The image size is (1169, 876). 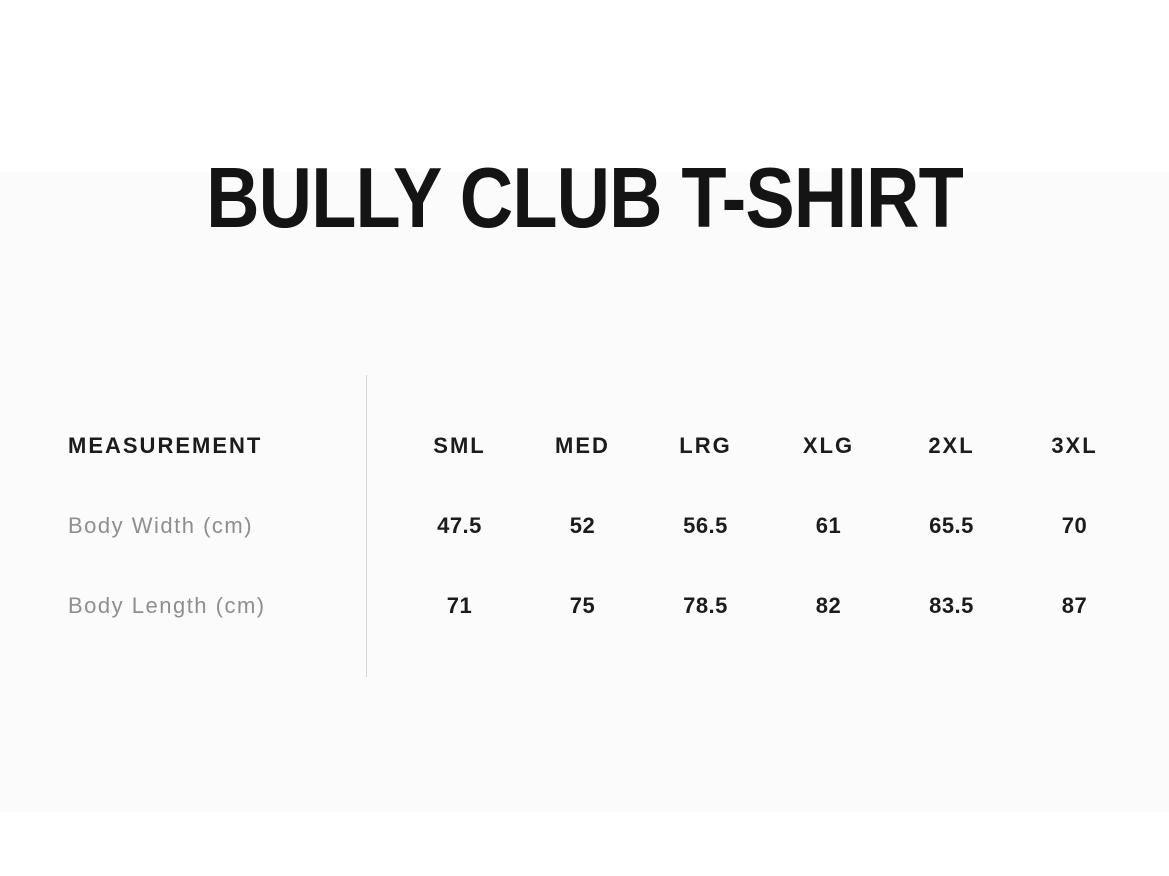 What do you see at coordinates (705, 445) in the screenshot?
I see `column-header-lrg: LRG` at bounding box center [705, 445].